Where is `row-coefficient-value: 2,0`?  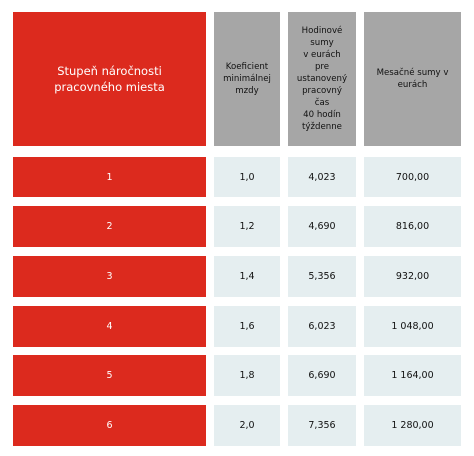 row-coefficient-value: 2,0 is located at coordinates (247, 425).